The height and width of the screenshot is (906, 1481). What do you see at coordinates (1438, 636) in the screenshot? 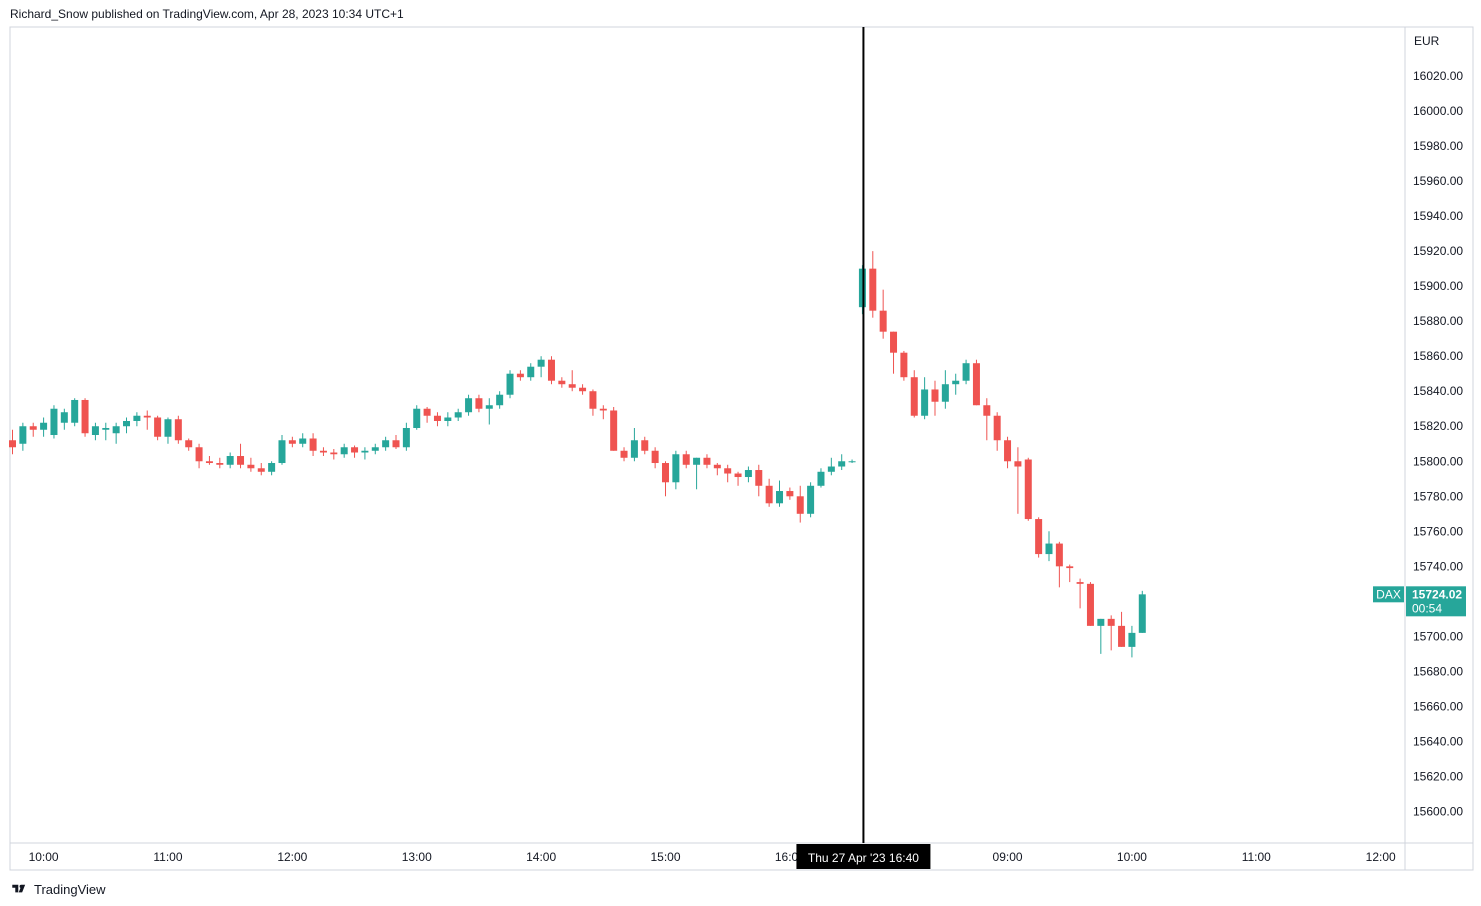
I see `price-tick-label: 15700.00` at bounding box center [1438, 636].